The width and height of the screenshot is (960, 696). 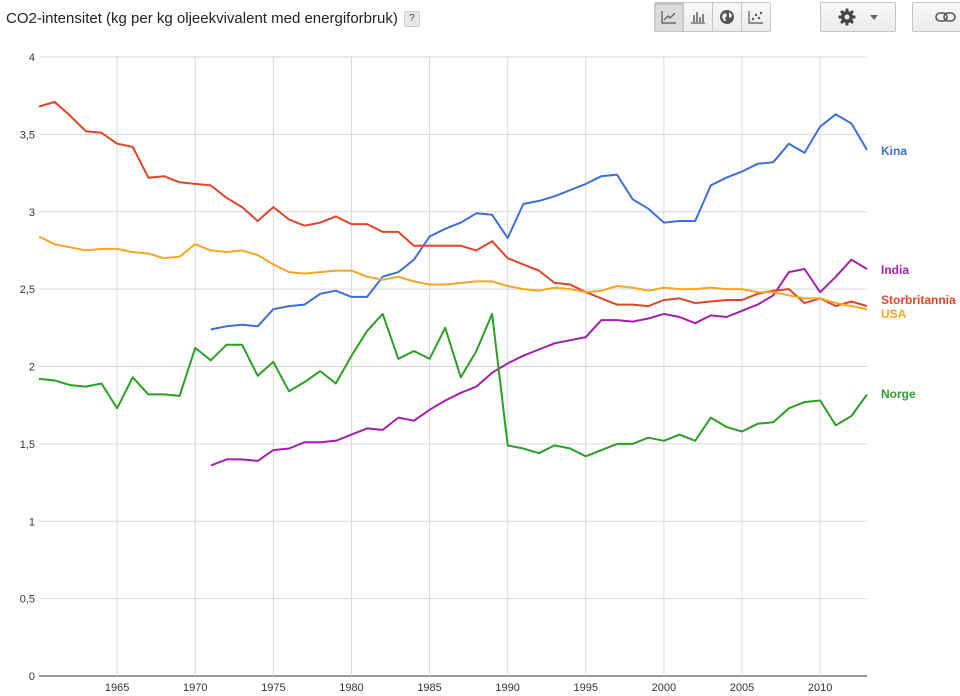 I want to click on series-label-india: India, so click(x=895, y=270).